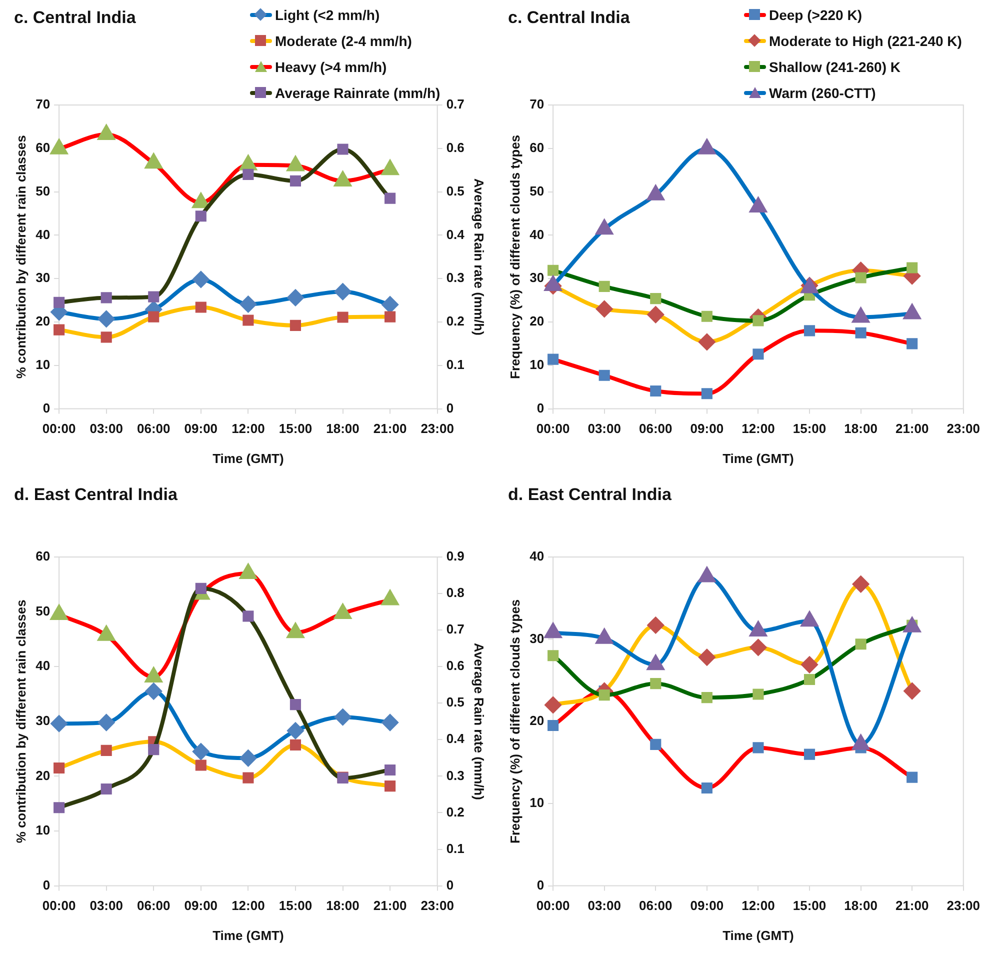  Describe the element at coordinates (331, 67) in the screenshot. I see `legend-label: Heavy (>4 mm/h)` at that location.